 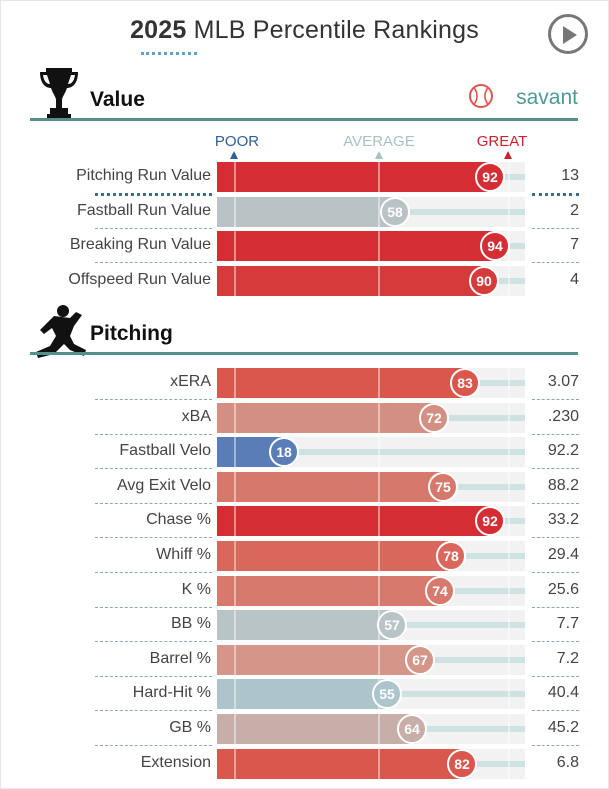 I want to click on metric-value-chase: 33.2, so click(x=563, y=519).